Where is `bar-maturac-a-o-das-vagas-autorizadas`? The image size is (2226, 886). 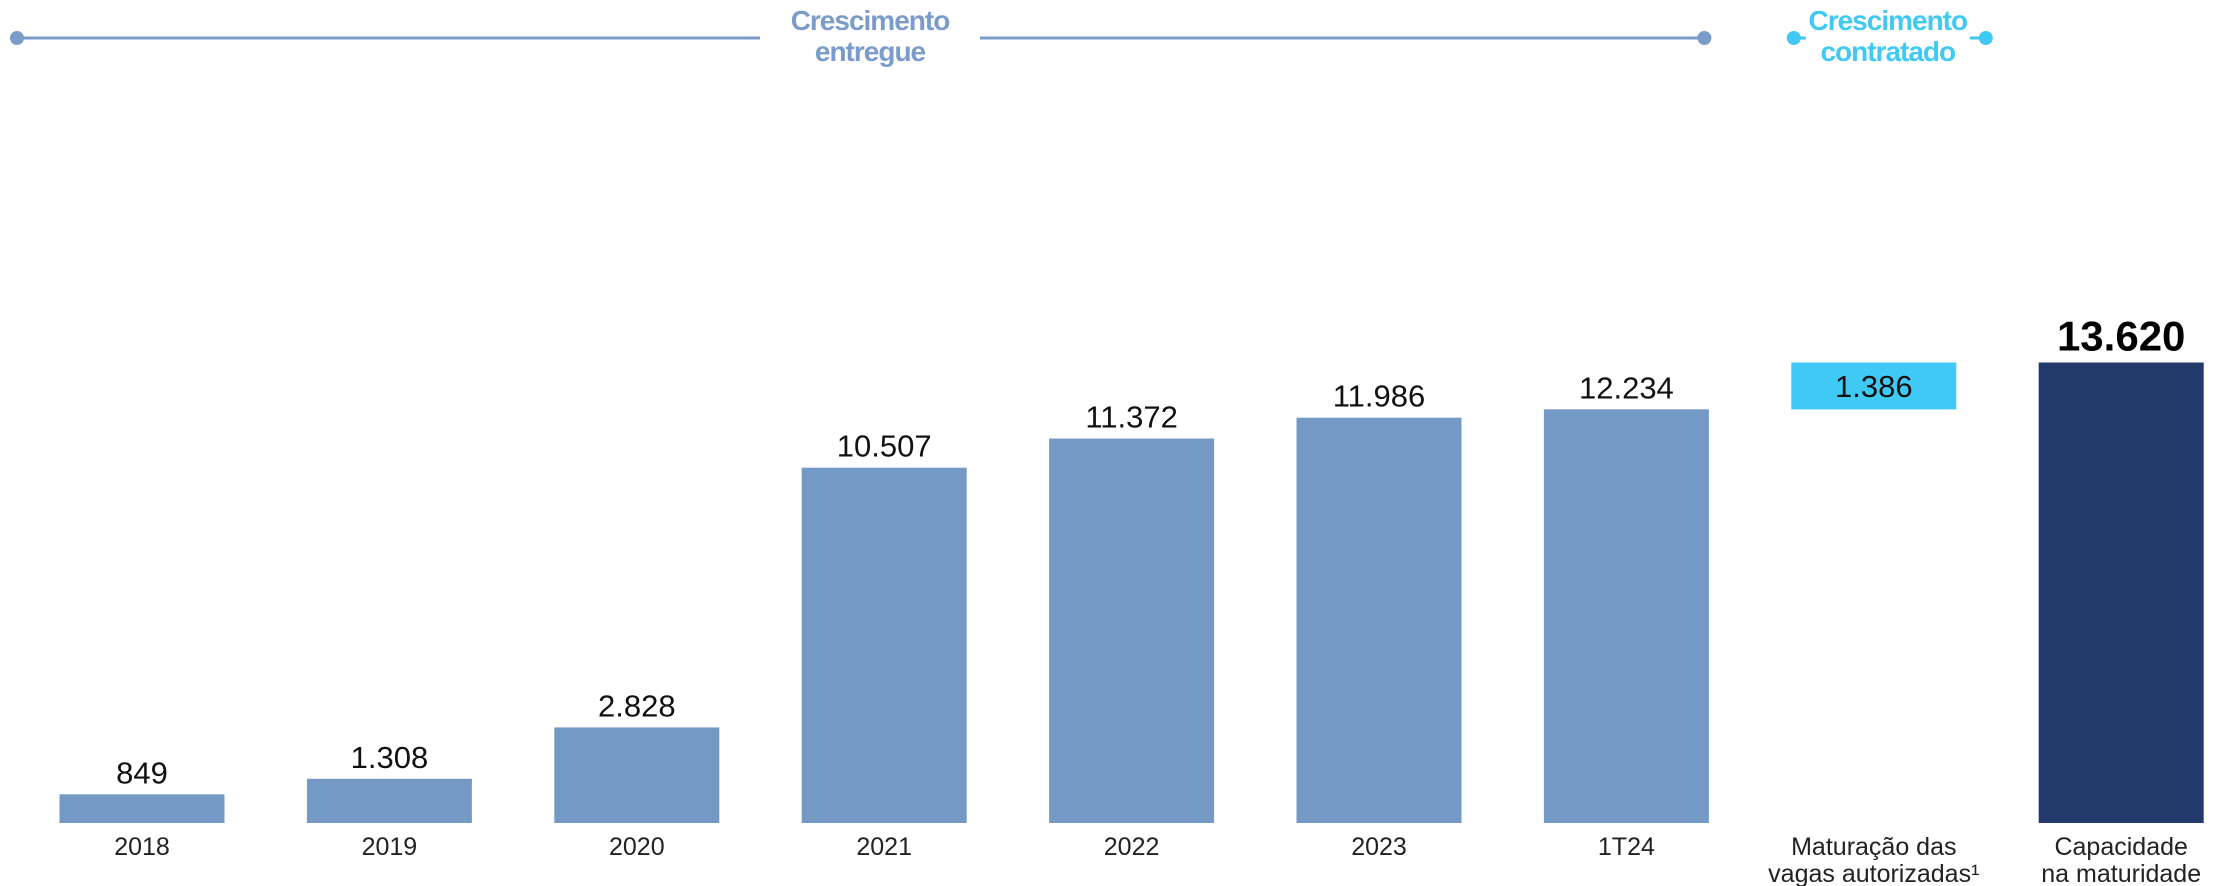 bar-maturac-a-o-das-vagas-autorizadas is located at coordinates (1874, 386).